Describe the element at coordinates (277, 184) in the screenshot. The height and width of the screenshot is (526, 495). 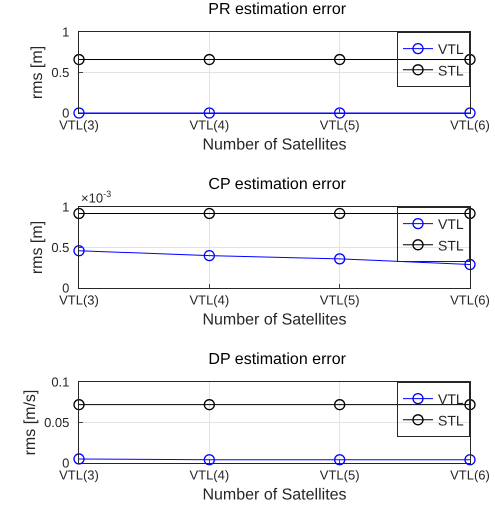
I see `chart-title: CP estimation error` at that location.